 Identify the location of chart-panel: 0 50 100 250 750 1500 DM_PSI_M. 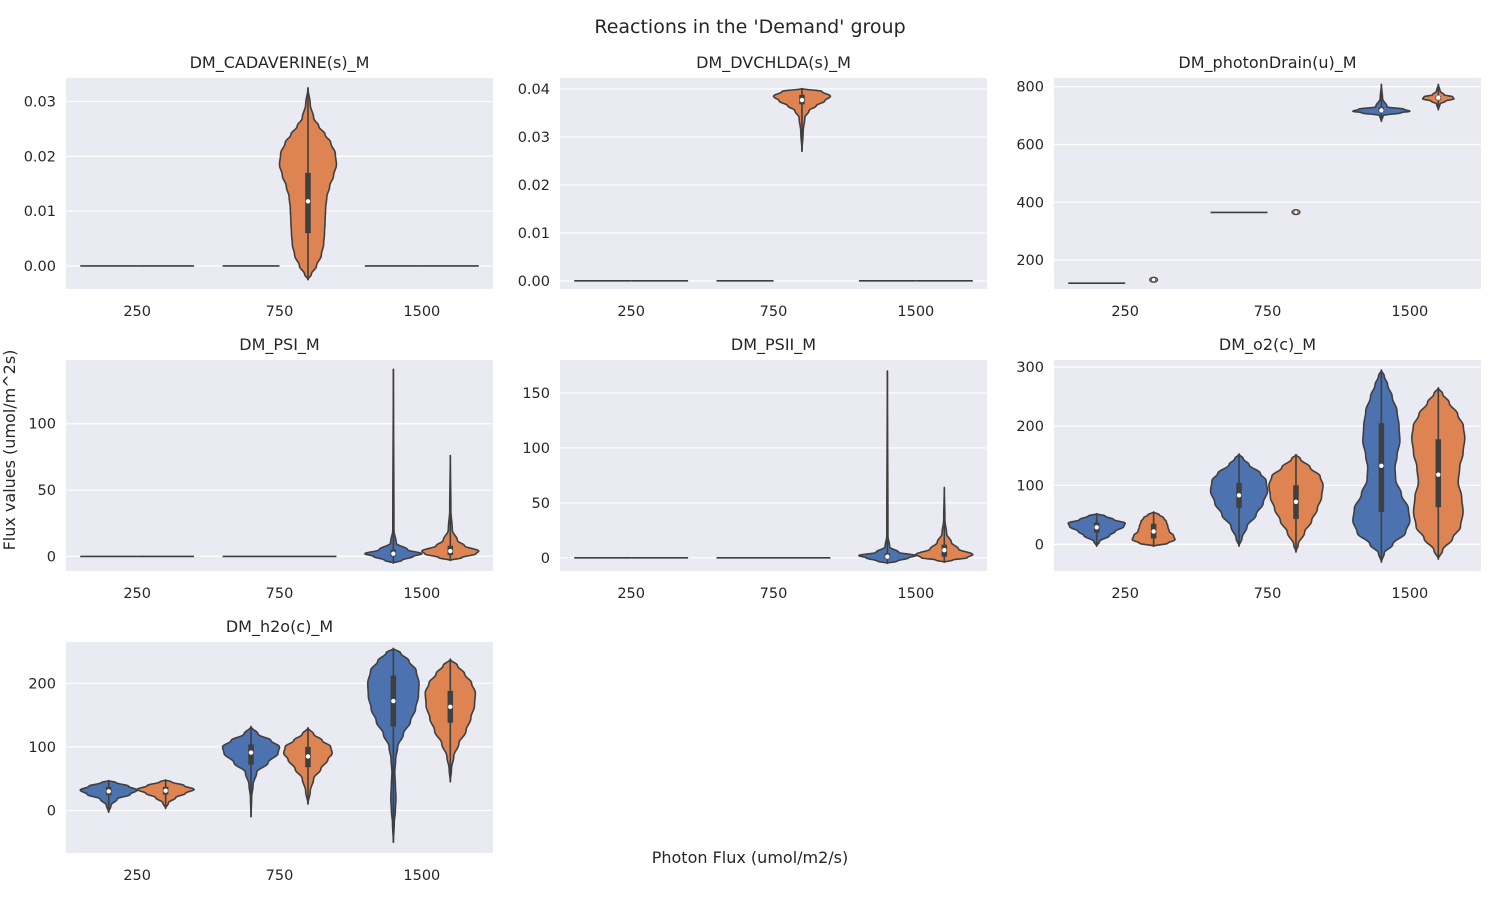
(260, 468).